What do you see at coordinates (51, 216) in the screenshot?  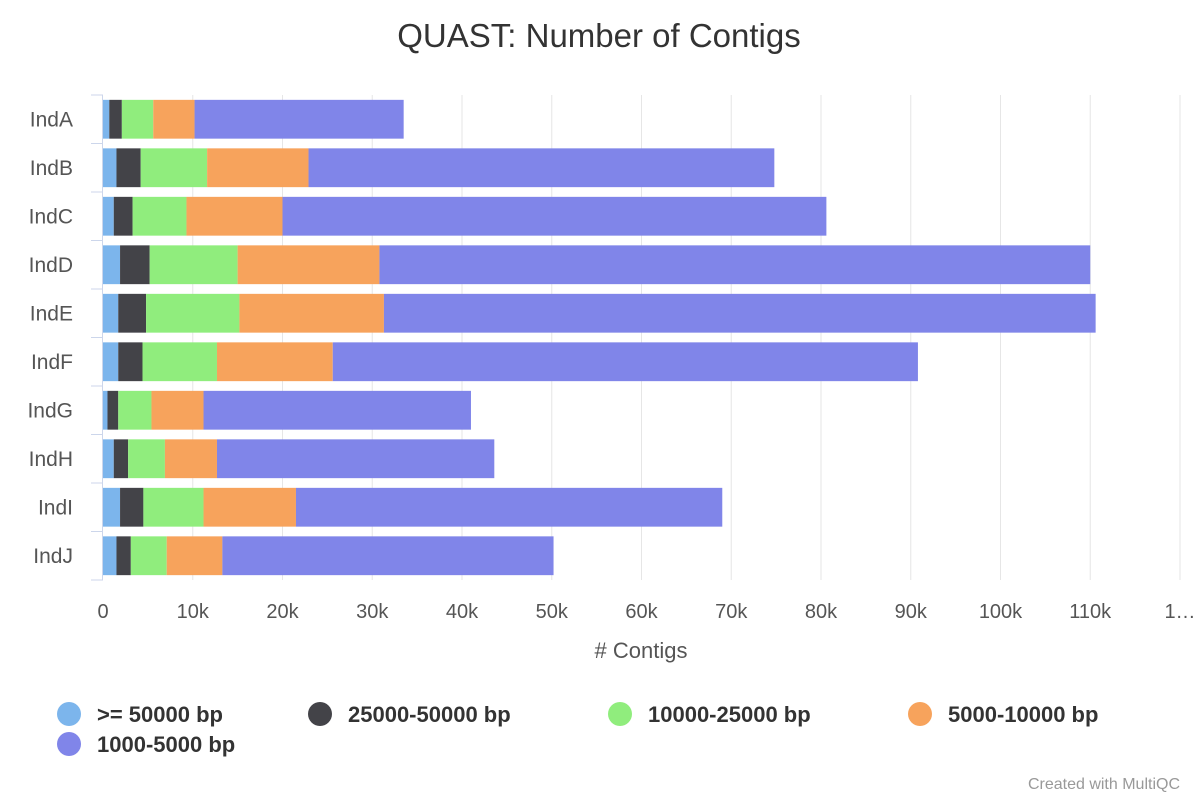 I see `y-tick-label: IndC` at bounding box center [51, 216].